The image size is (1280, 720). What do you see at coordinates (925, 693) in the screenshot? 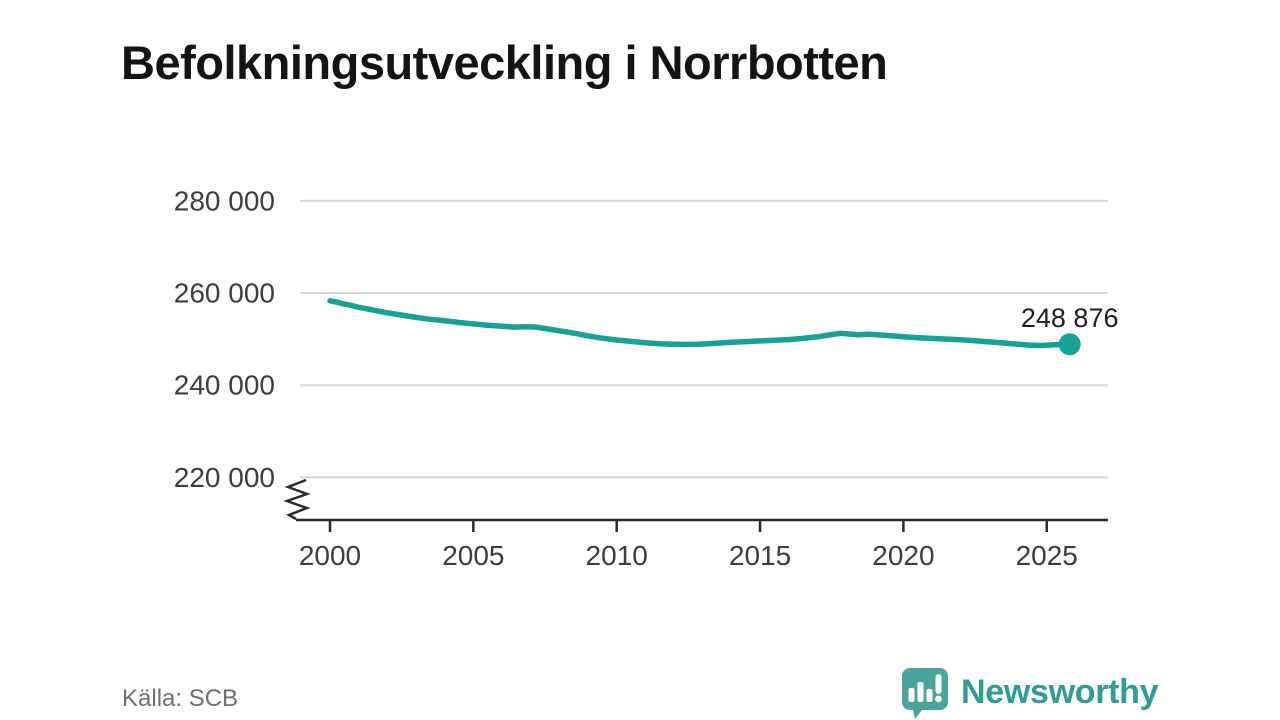
I see `newsworthy-bar-chart-bubble-icon` at bounding box center [925, 693].